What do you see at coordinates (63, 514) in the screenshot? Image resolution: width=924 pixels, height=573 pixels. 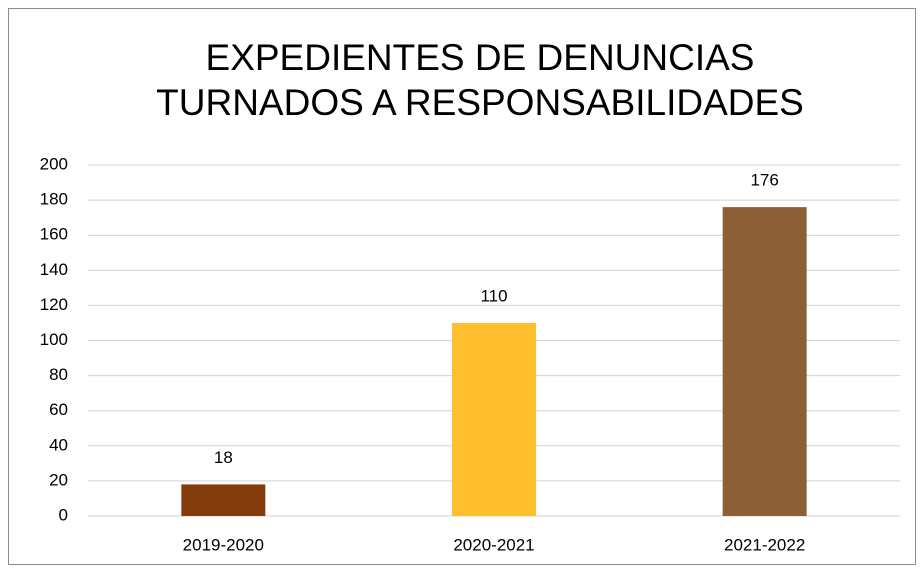 I see `y-tick-label: 0` at bounding box center [63, 514].